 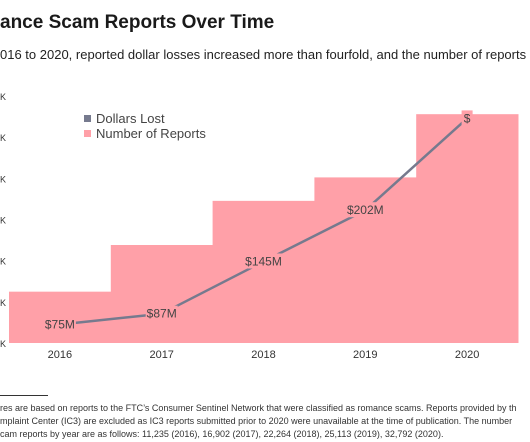 I want to click on data-label-2017: $87M, so click(x=162, y=314).